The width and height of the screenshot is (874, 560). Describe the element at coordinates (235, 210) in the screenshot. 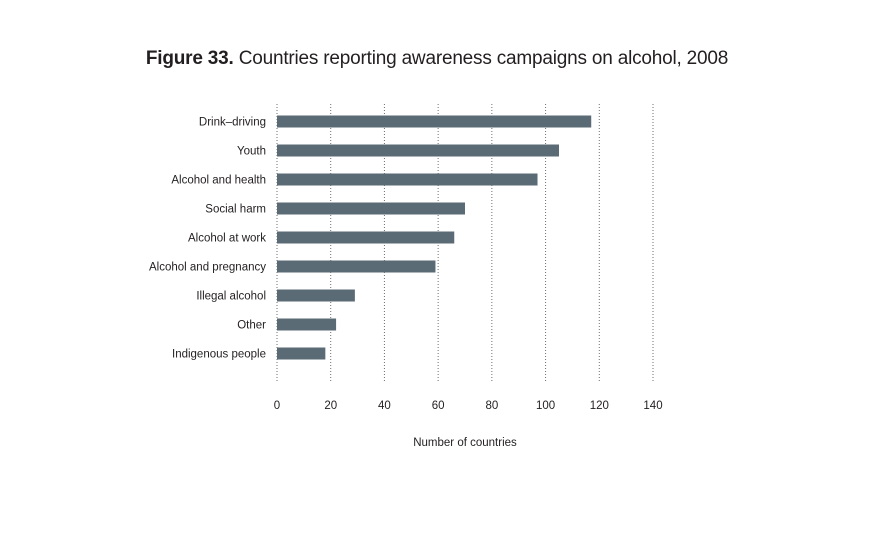

I see `category-label: Social harm` at that location.